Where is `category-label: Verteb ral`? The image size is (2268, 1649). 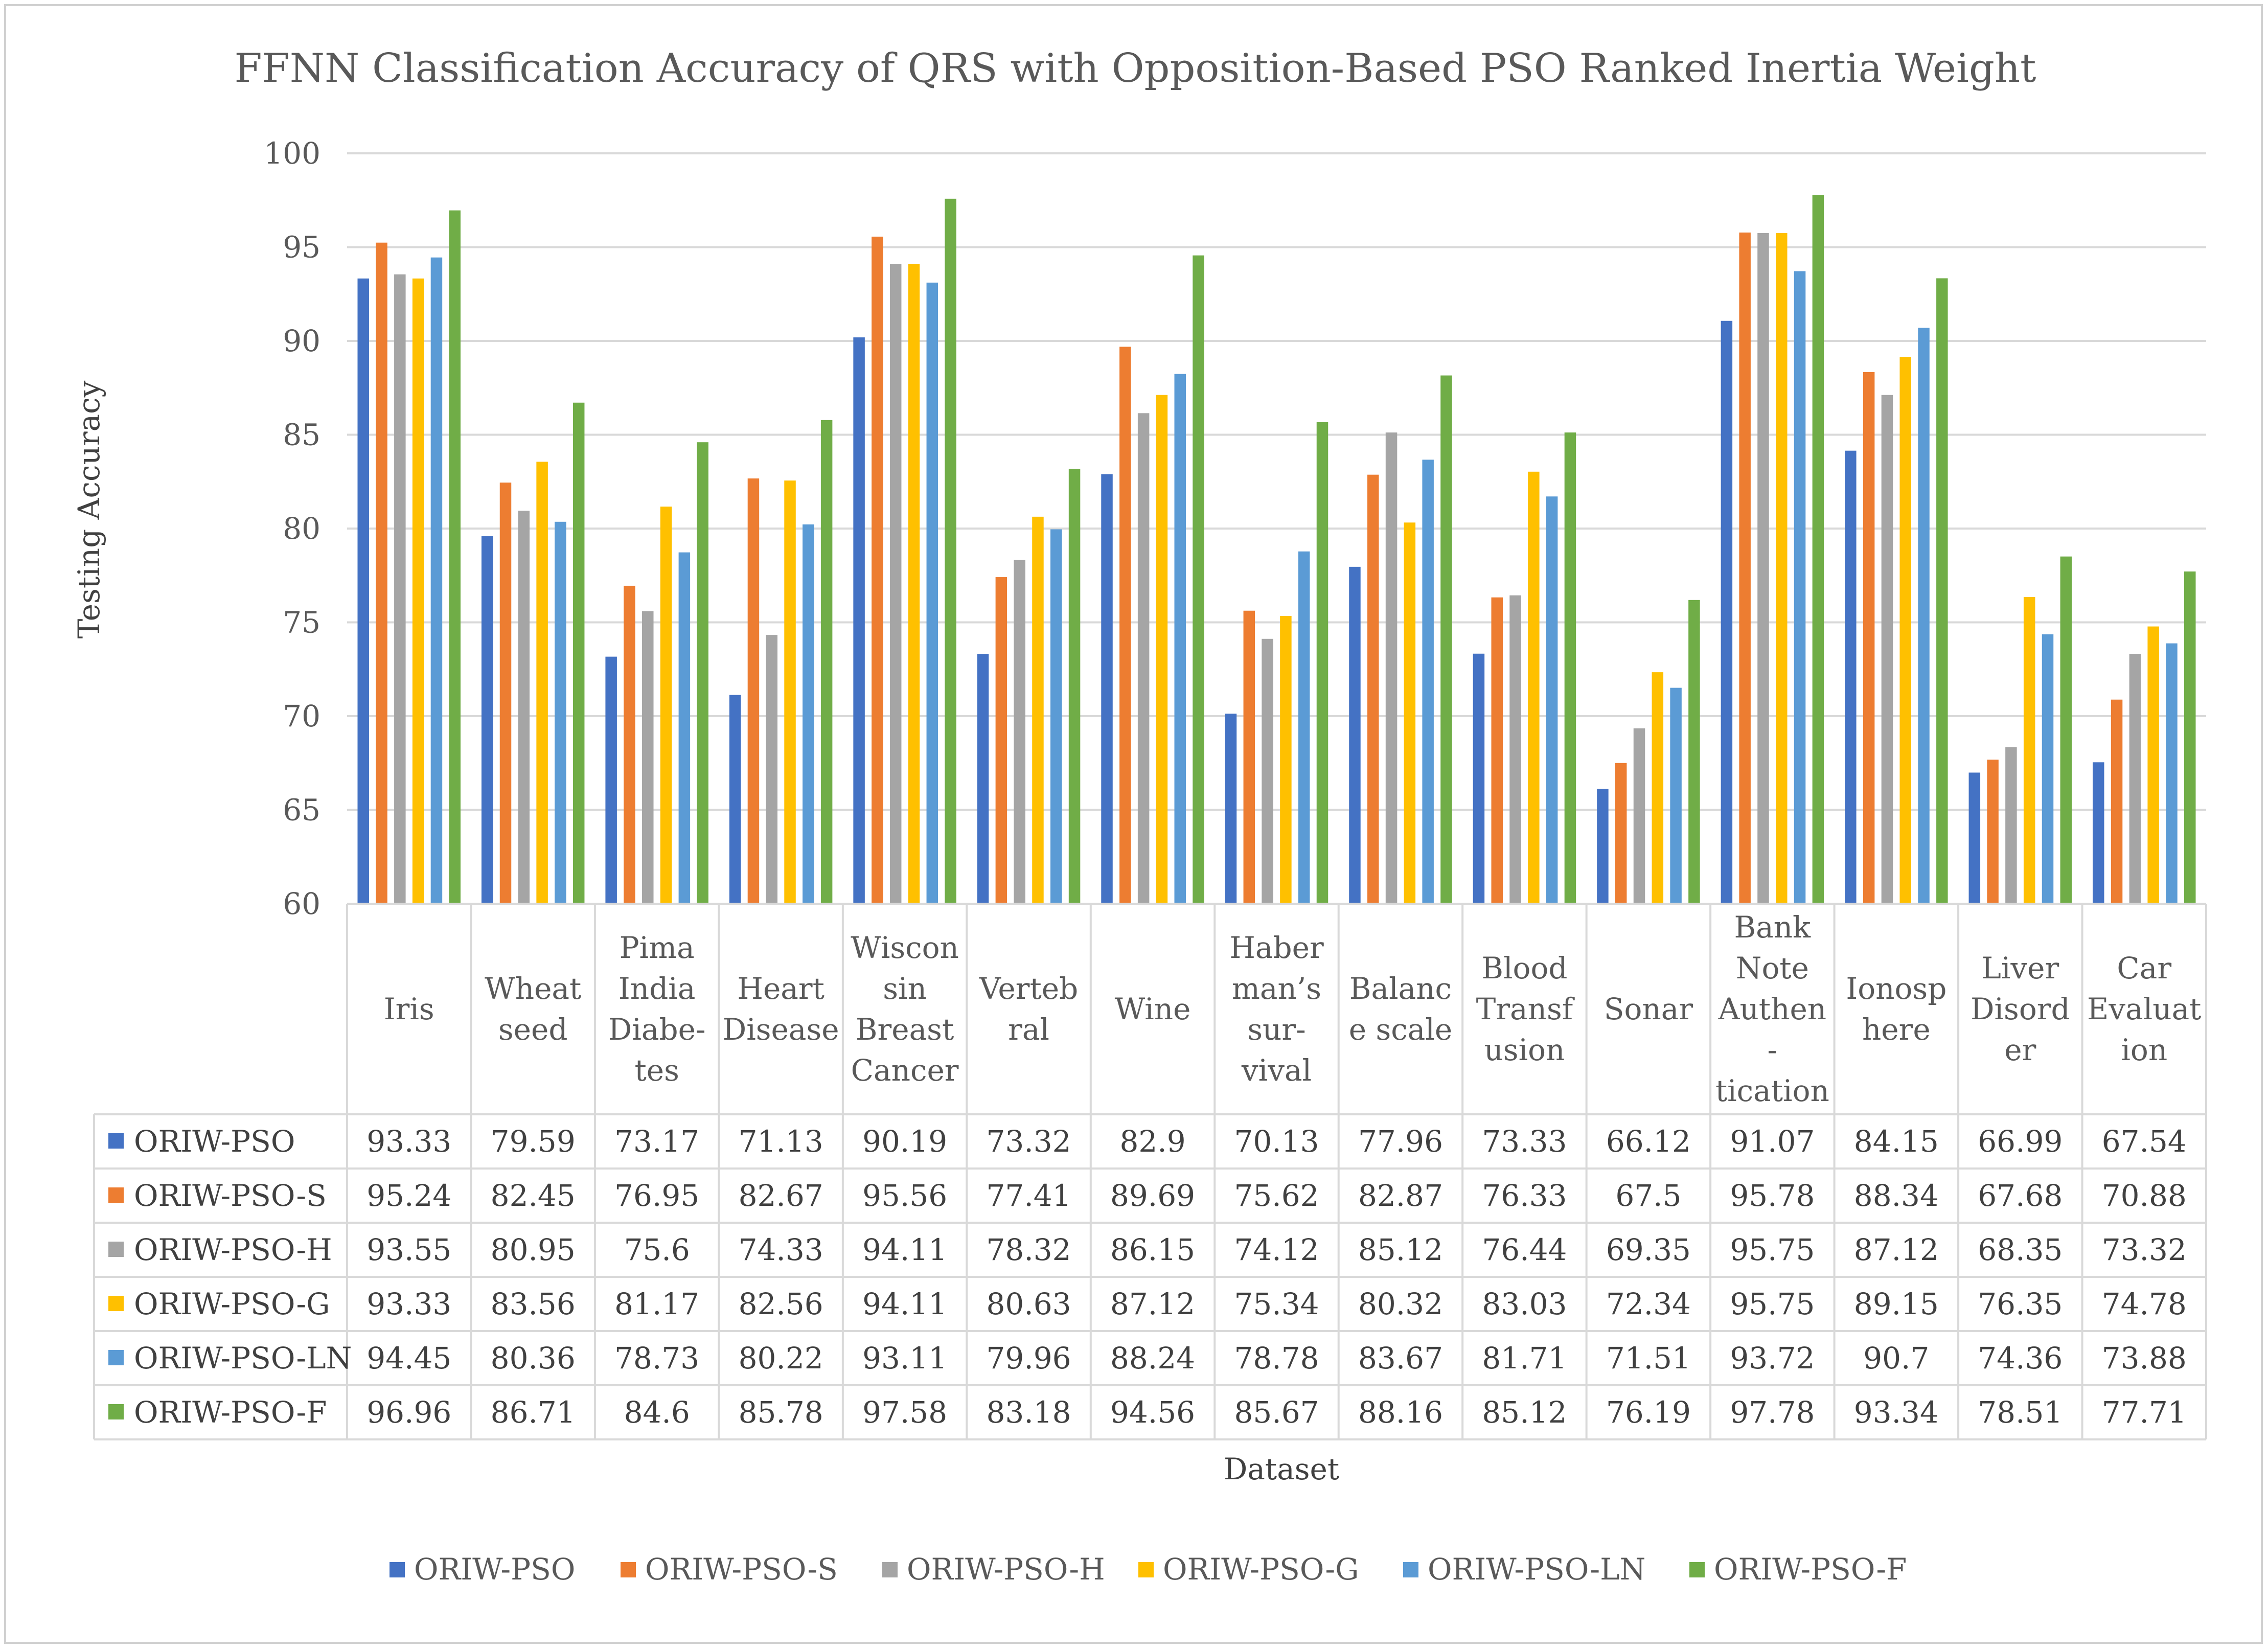 category-label: Verteb ral is located at coordinates (1028, 1009).